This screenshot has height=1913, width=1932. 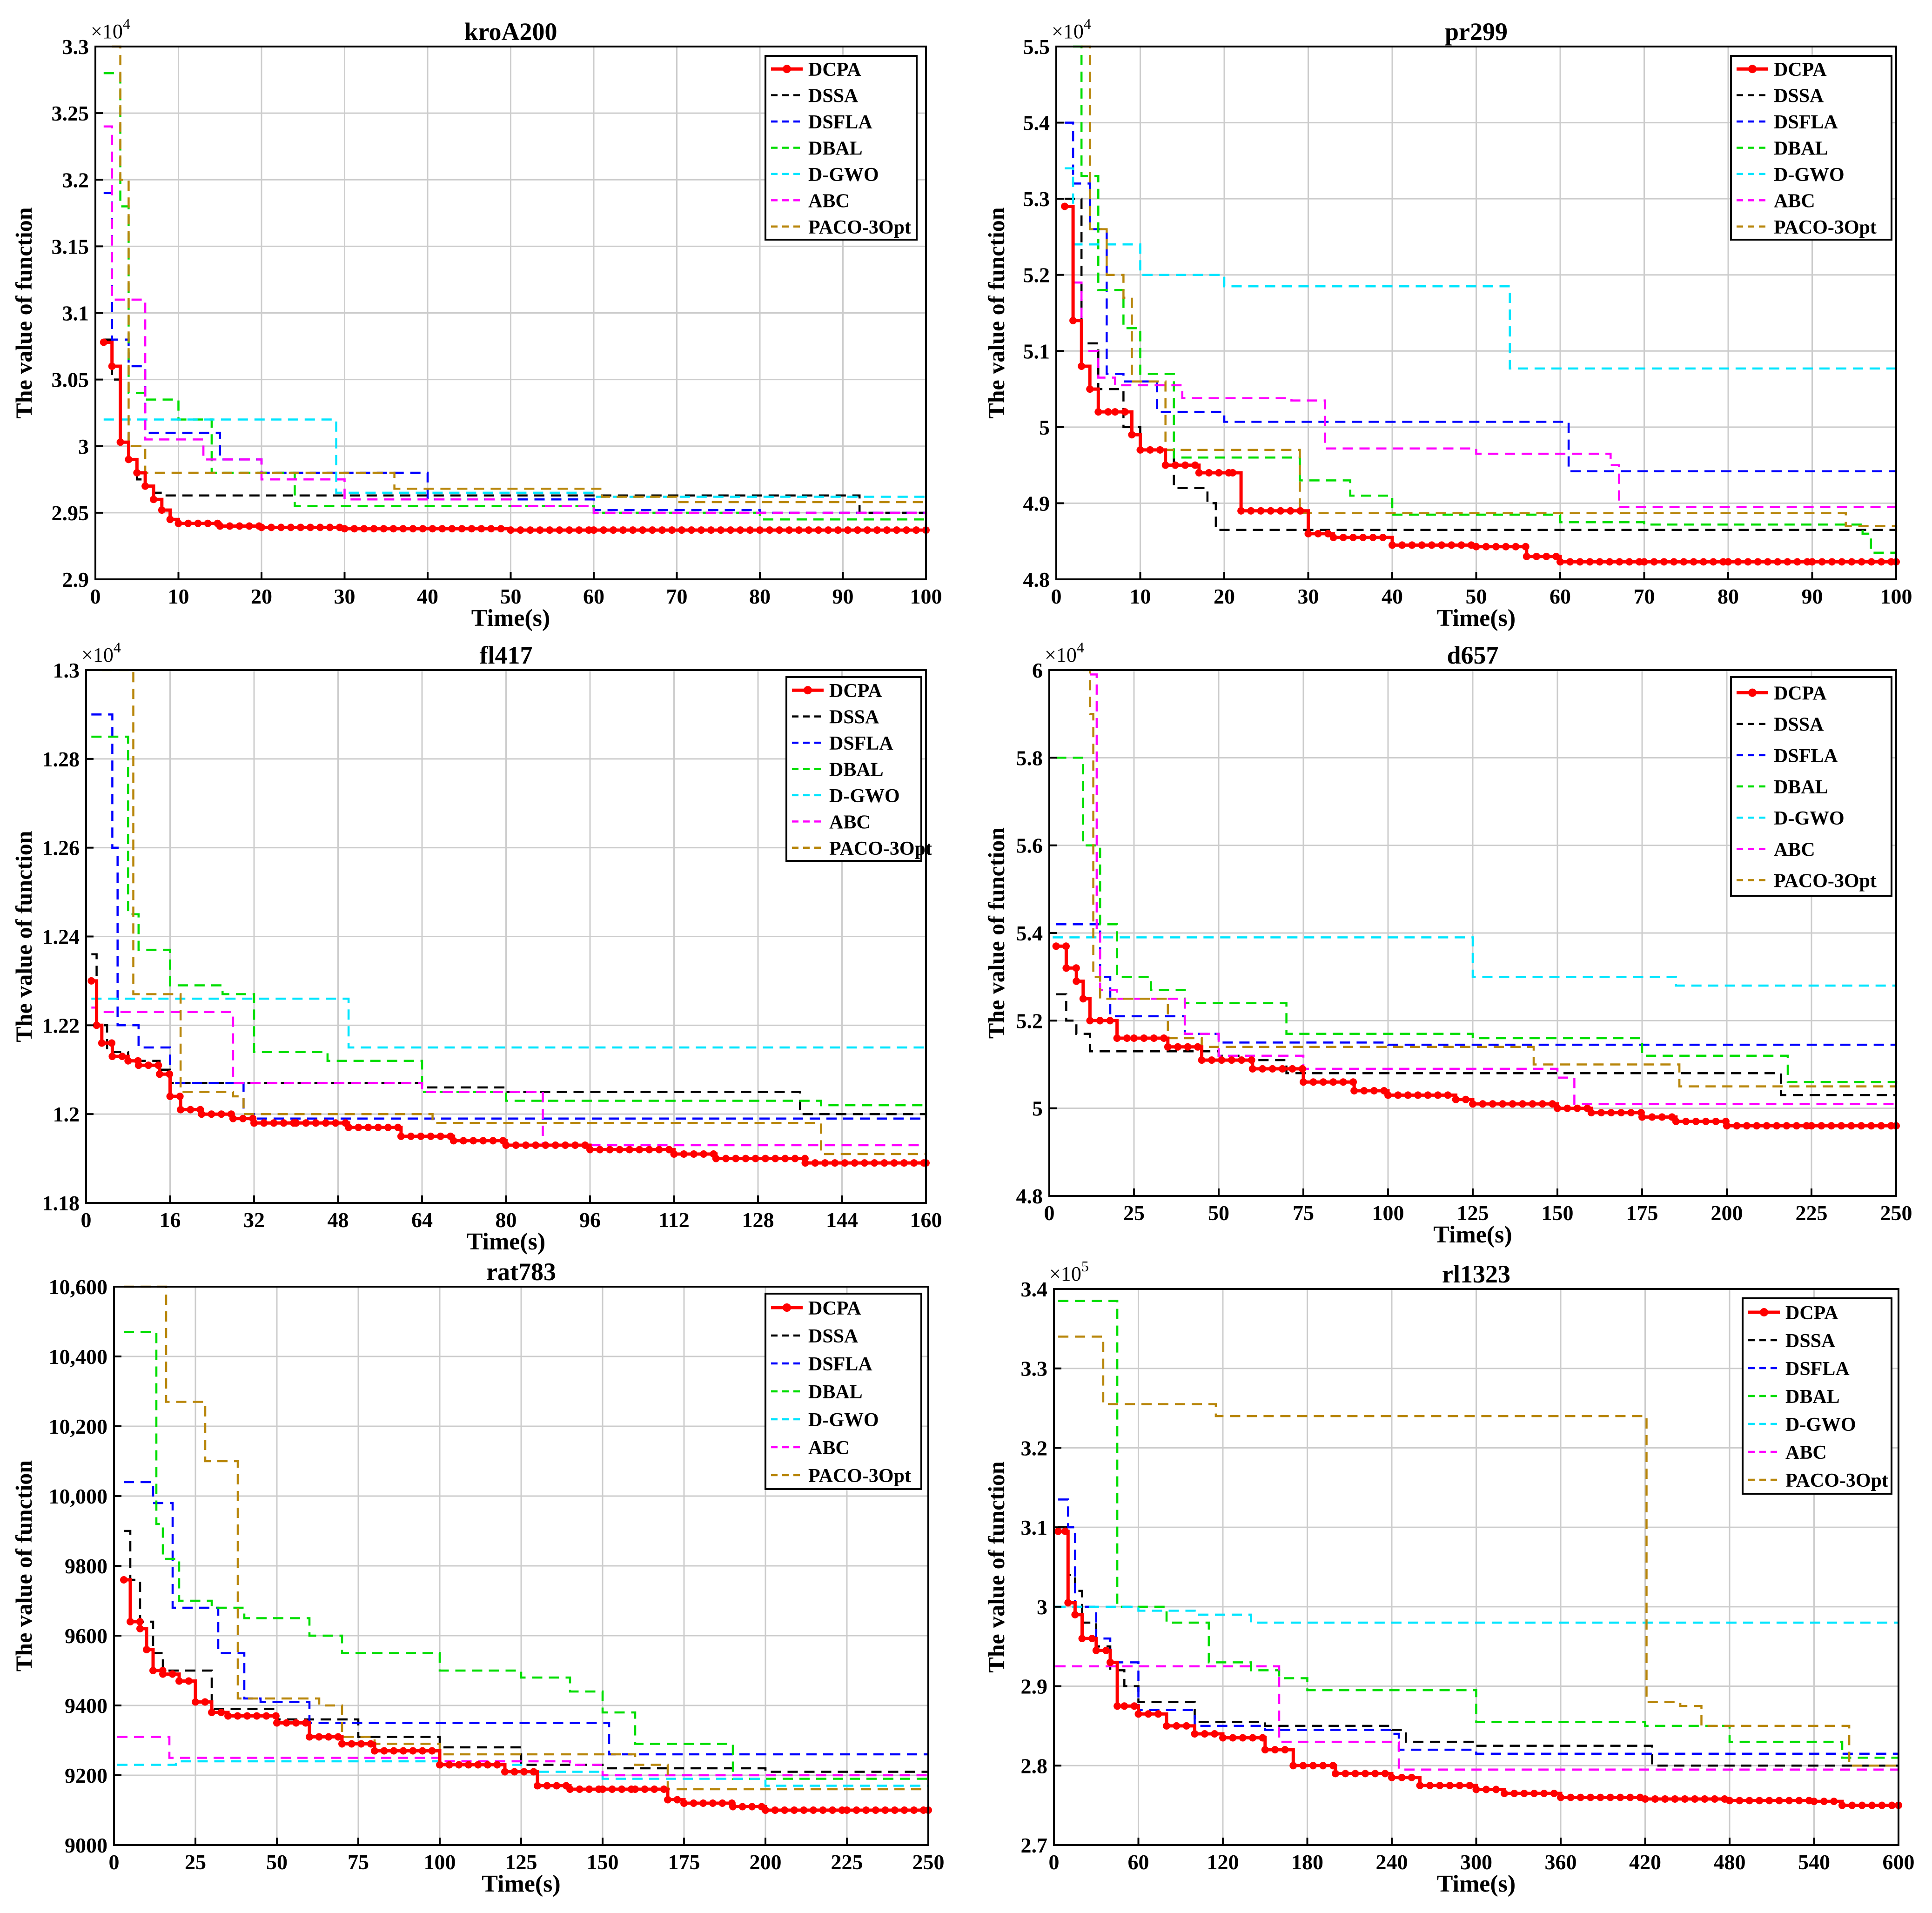 What do you see at coordinates (61, 1025) in the screenshot?
I see `y-tick-label: 1.22` at bounding box center [61, 1025].